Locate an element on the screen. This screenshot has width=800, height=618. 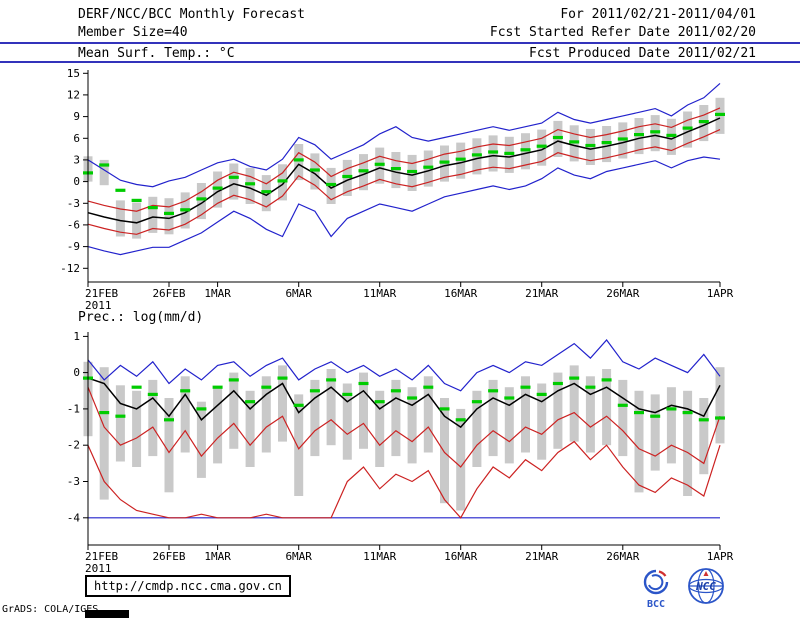
y-tick-label: -4 is located at coordinates (74, 517).